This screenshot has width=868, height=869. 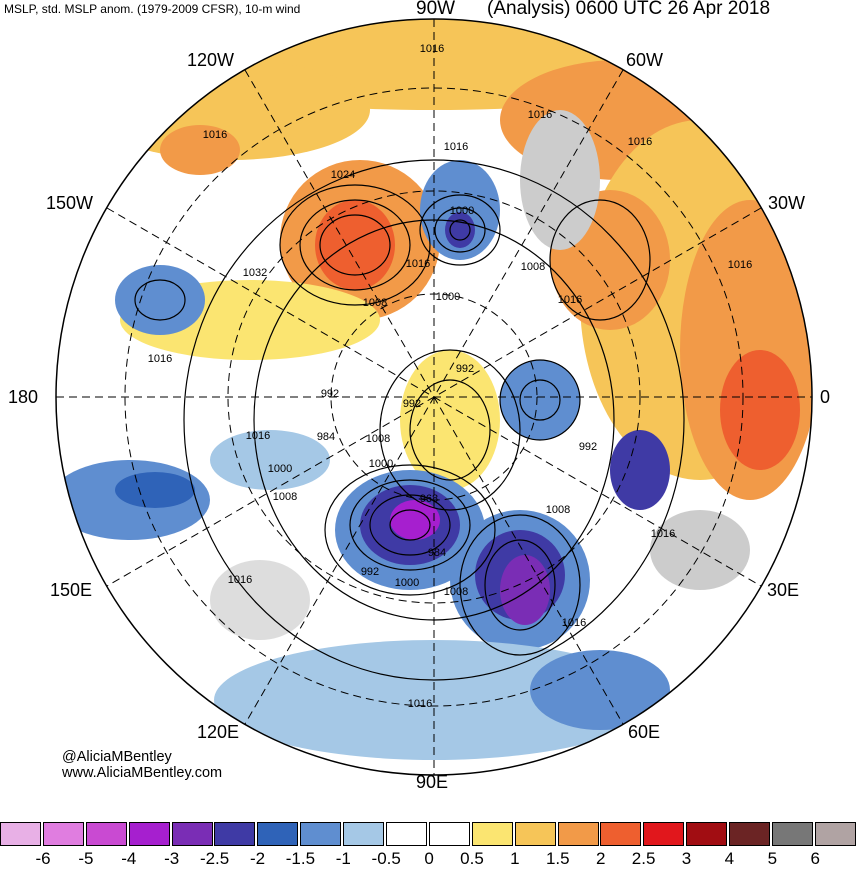 I want to click on lon-label-150e: 150E, so click(x=71, y=590).